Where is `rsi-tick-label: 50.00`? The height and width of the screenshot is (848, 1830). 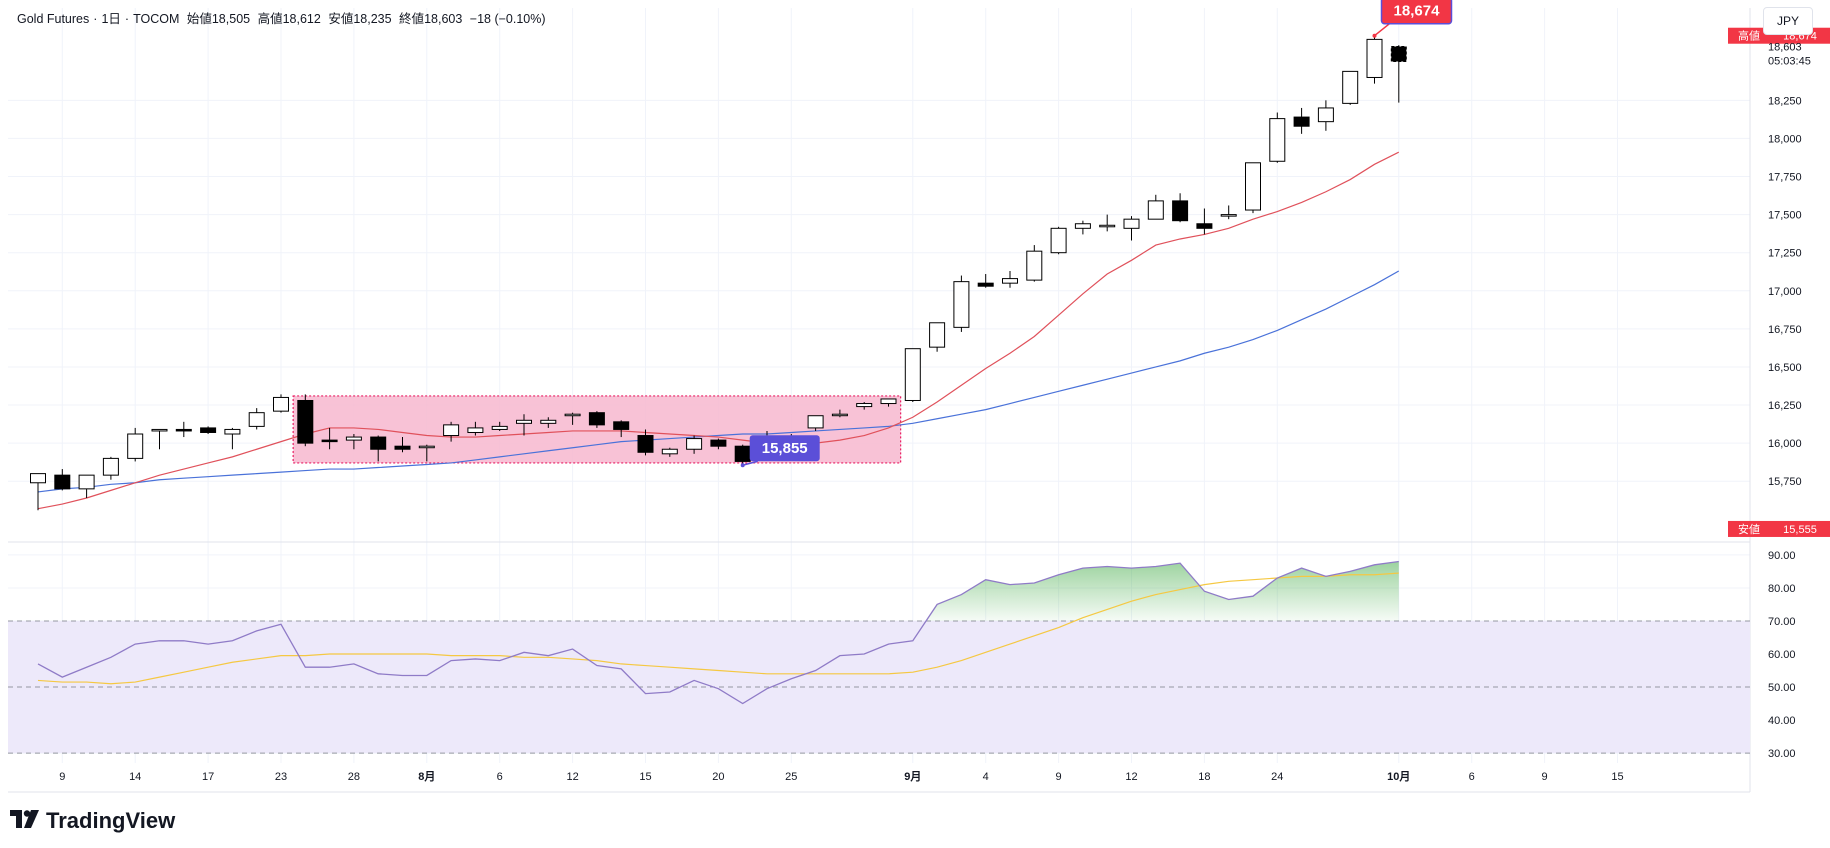
rsi-tick-label: 50.00 is located at coordinates (1782, 688).